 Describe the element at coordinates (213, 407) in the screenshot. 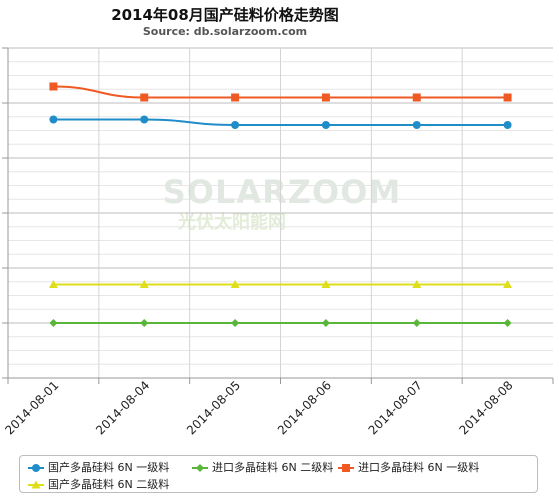

I see `x-tick-label: 2014-08-05` at that location.